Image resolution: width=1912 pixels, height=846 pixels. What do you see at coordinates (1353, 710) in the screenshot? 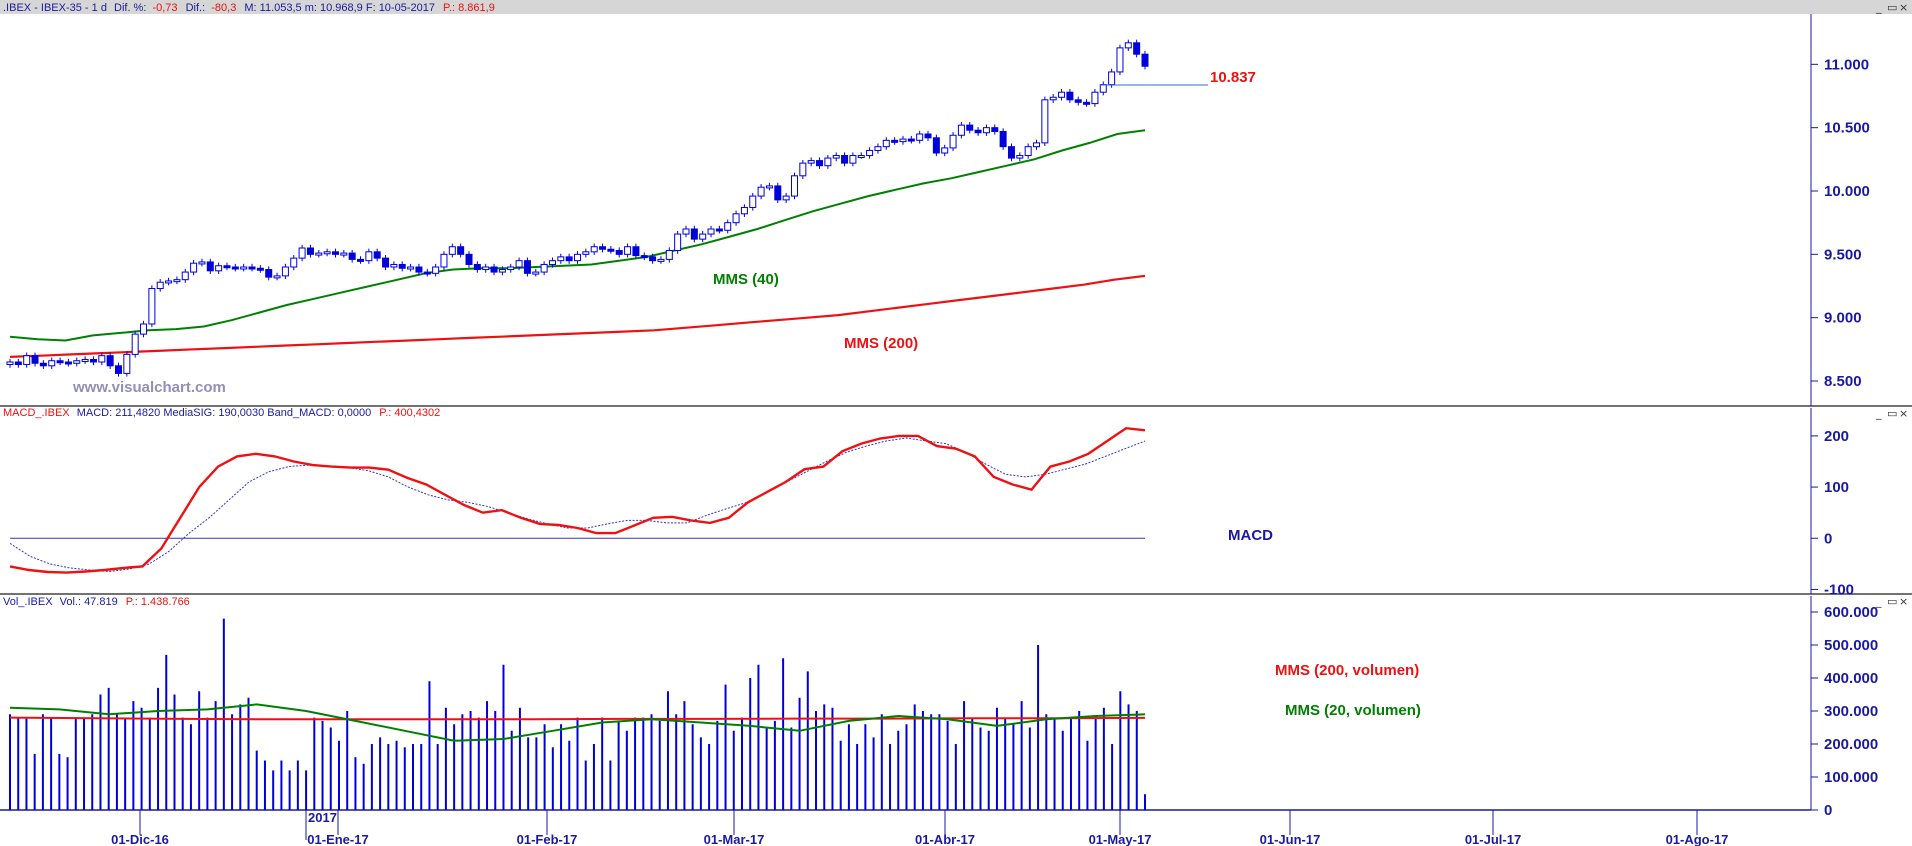
I see `vol-mms20-label: MMS (20, volumen)` at bounding box center [1353, 710].